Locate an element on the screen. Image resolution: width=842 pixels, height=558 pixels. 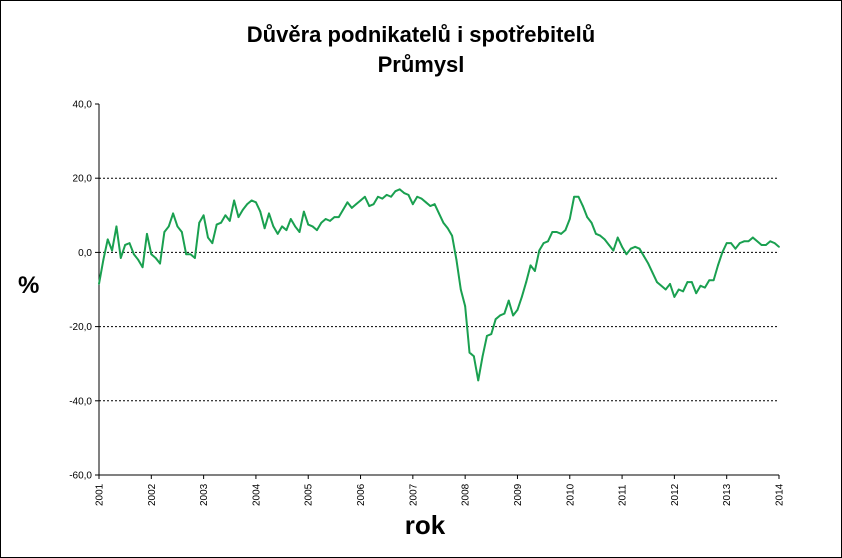
x-tick-label: 2013 is located at coordinates (727, 494).